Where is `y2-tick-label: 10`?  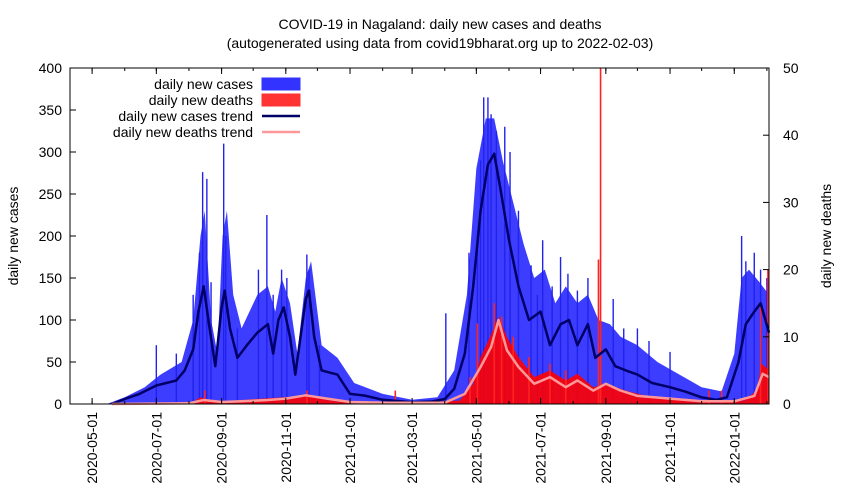 y2-tick-label: 10 is located at coordinates (791, 337).